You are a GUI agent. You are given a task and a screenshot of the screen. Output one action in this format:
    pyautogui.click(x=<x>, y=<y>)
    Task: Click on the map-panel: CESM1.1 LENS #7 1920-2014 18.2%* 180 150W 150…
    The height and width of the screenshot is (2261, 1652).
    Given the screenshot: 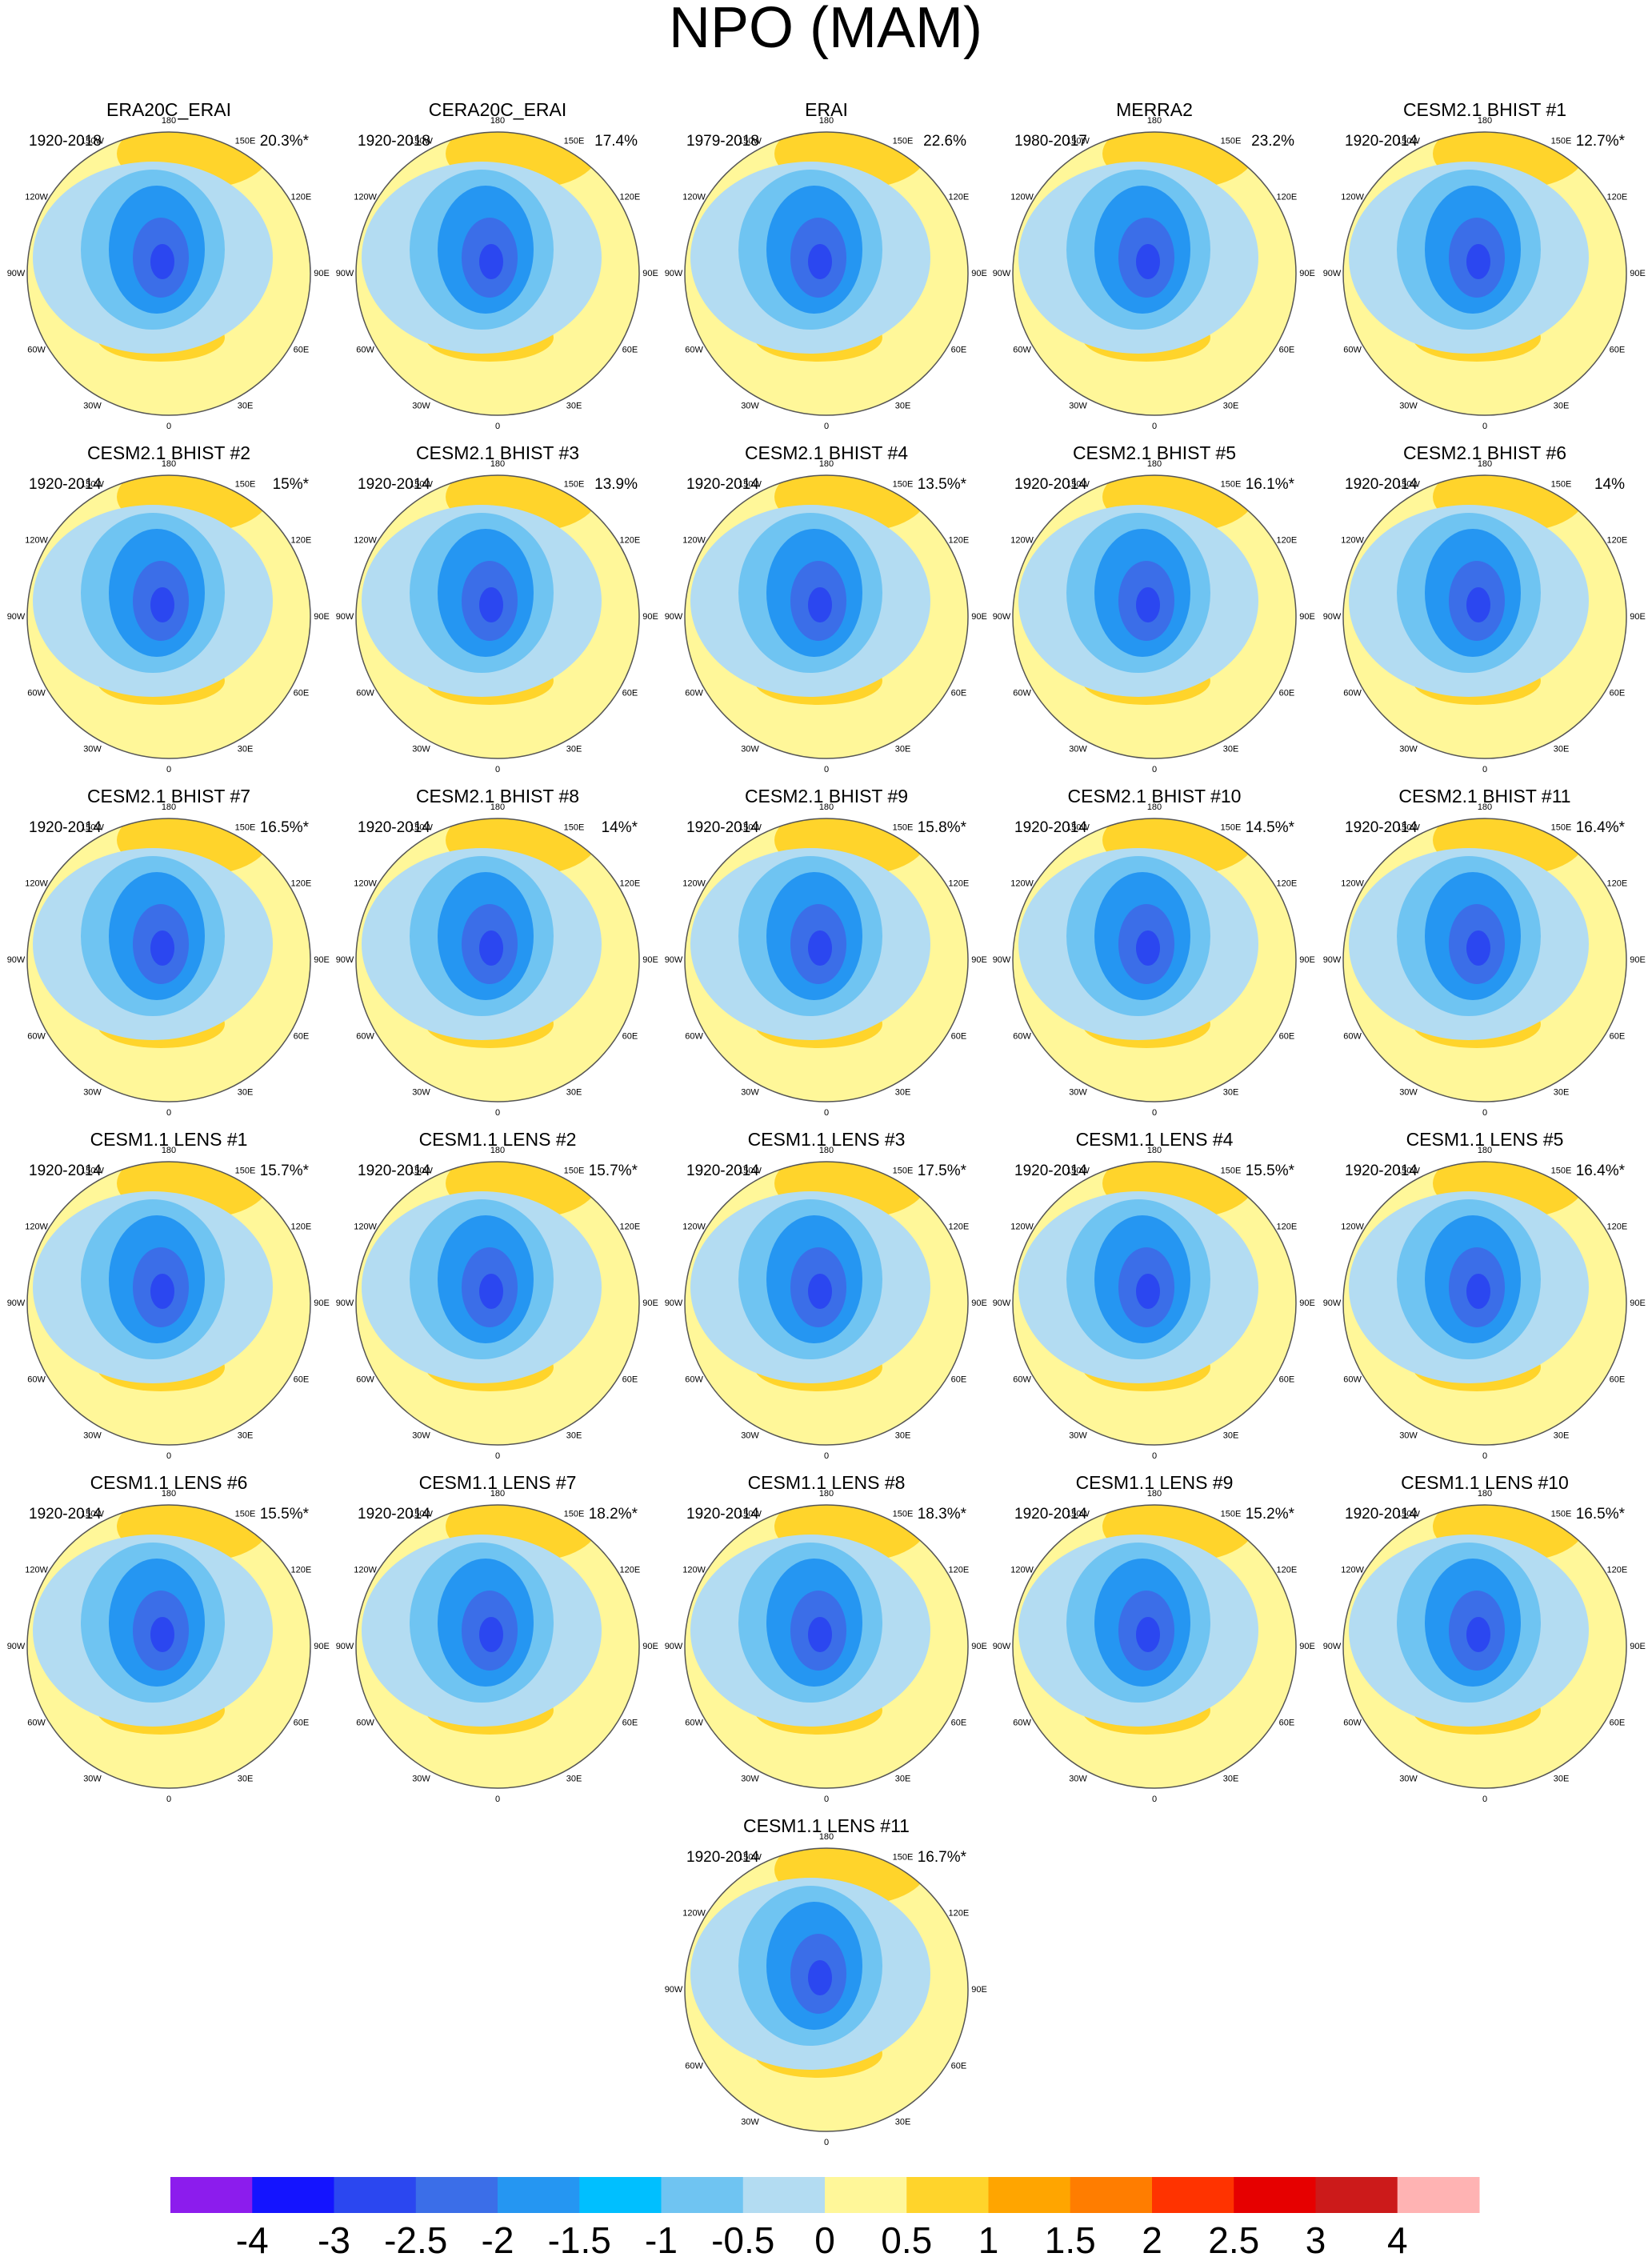 What is the action you would take?
    pyautogui.click(x=497, y=1638)
    